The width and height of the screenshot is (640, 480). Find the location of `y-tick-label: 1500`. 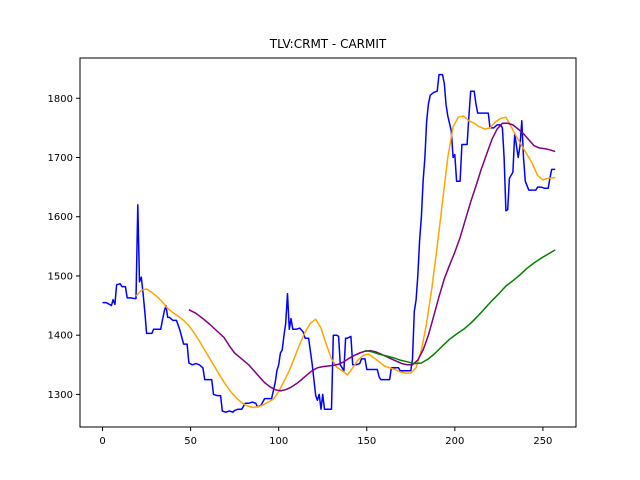

y-tick-label: 1500 is located at coordinates (60, 276).